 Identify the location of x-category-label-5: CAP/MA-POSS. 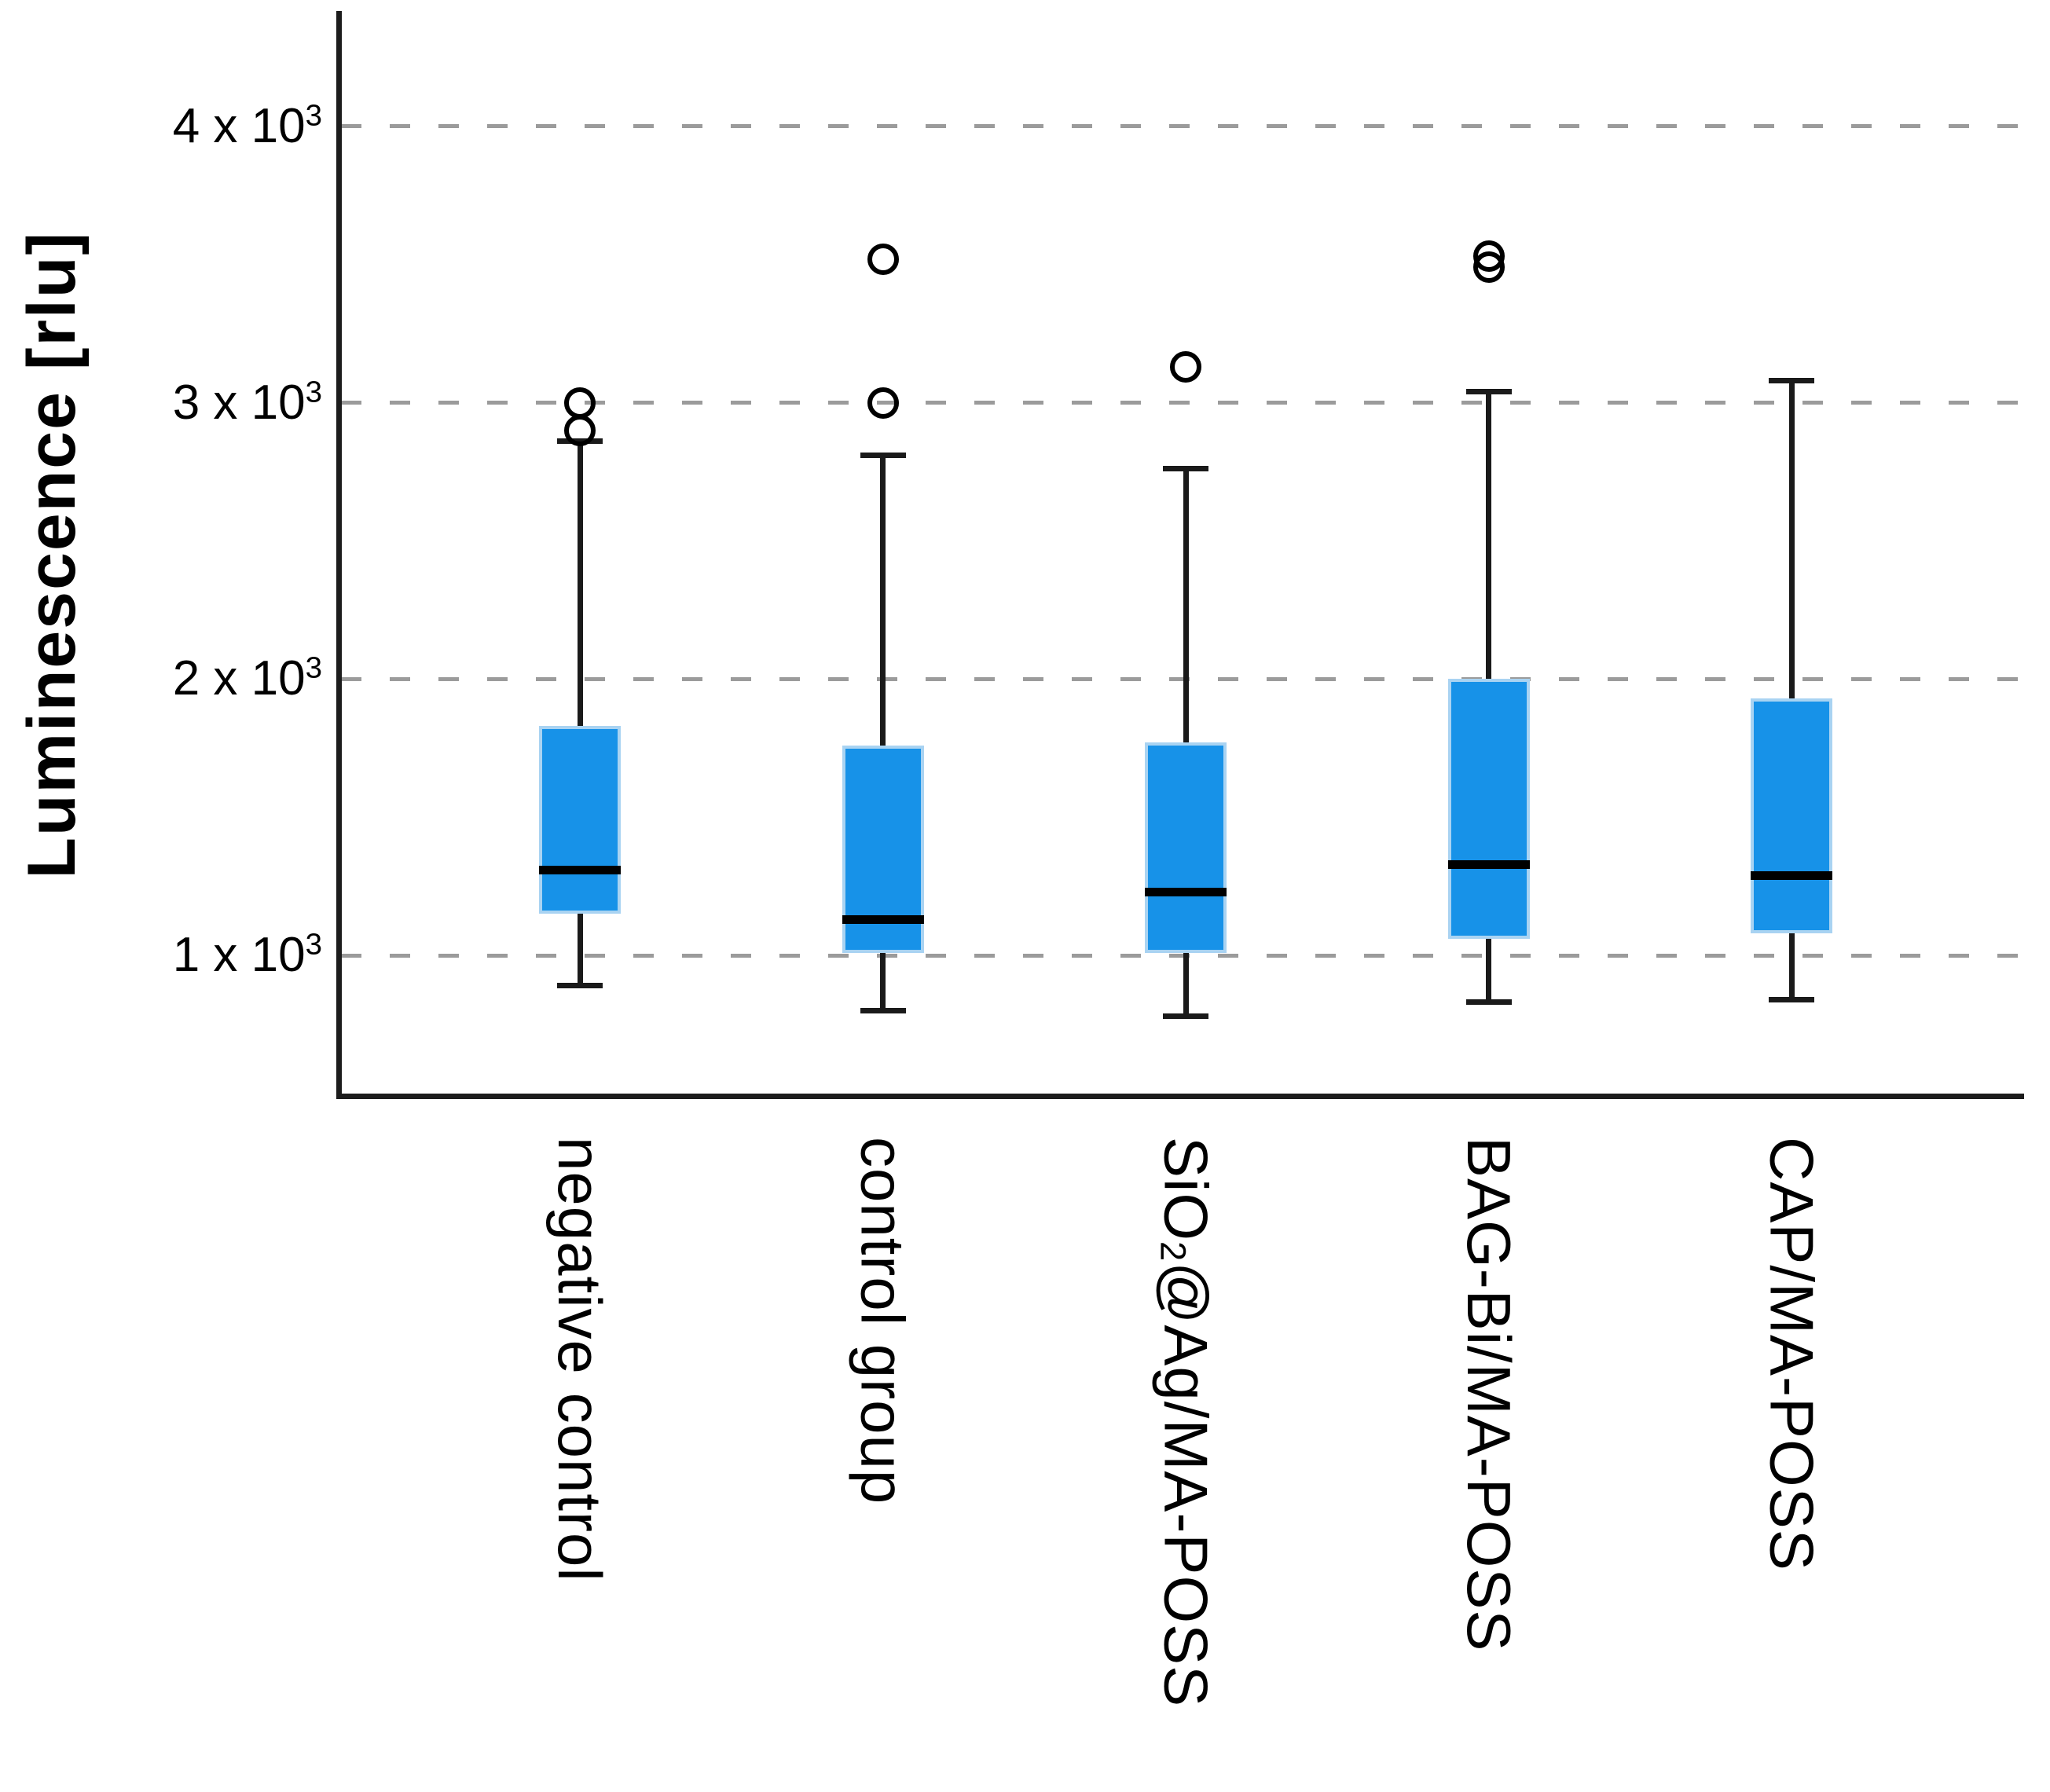
(1792, 1354).